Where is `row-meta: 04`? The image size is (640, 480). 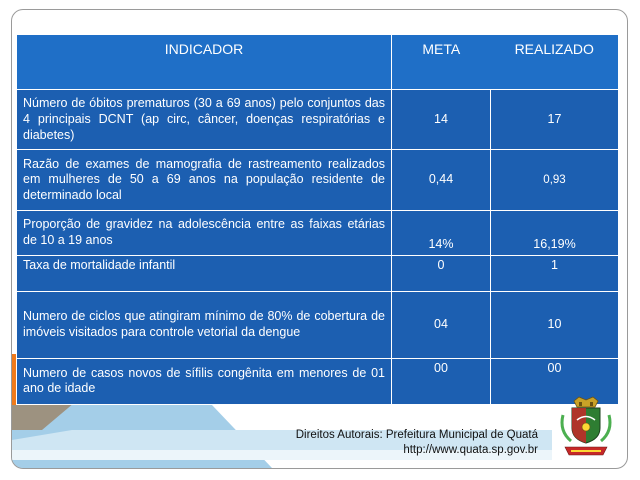 row-meta: 04 is located at coordinates (441, 325).